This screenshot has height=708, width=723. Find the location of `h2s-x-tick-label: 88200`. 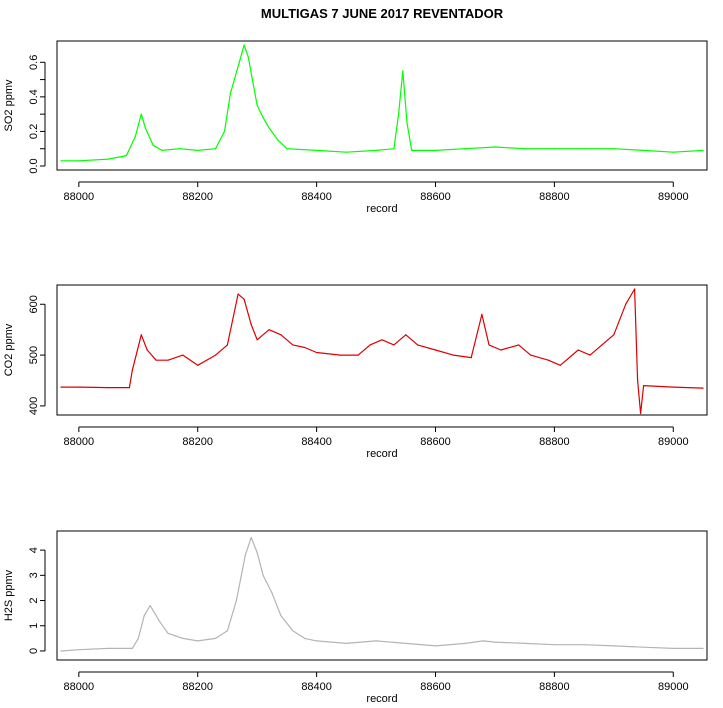

h2s-x-tick-label: 88200 is located at coordinates (197, 687).